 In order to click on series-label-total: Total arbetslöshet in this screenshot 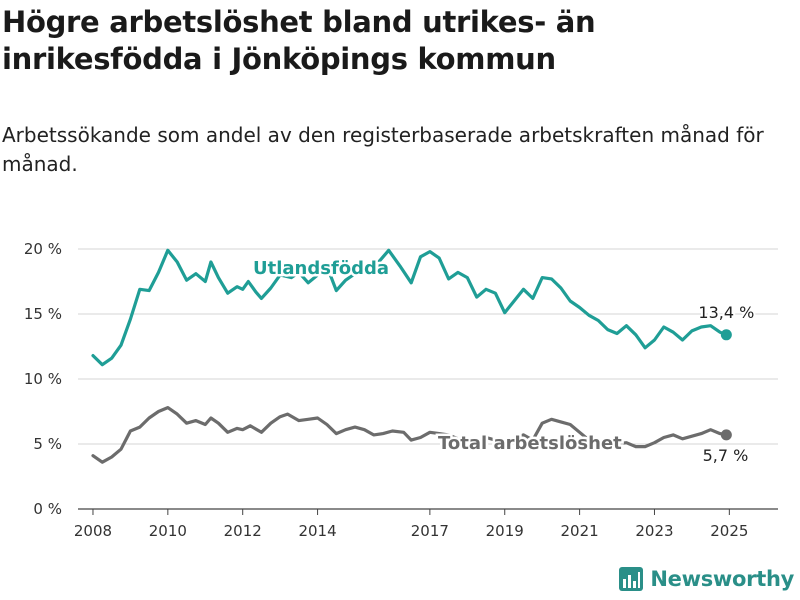, I will do `click(530, 443)`.